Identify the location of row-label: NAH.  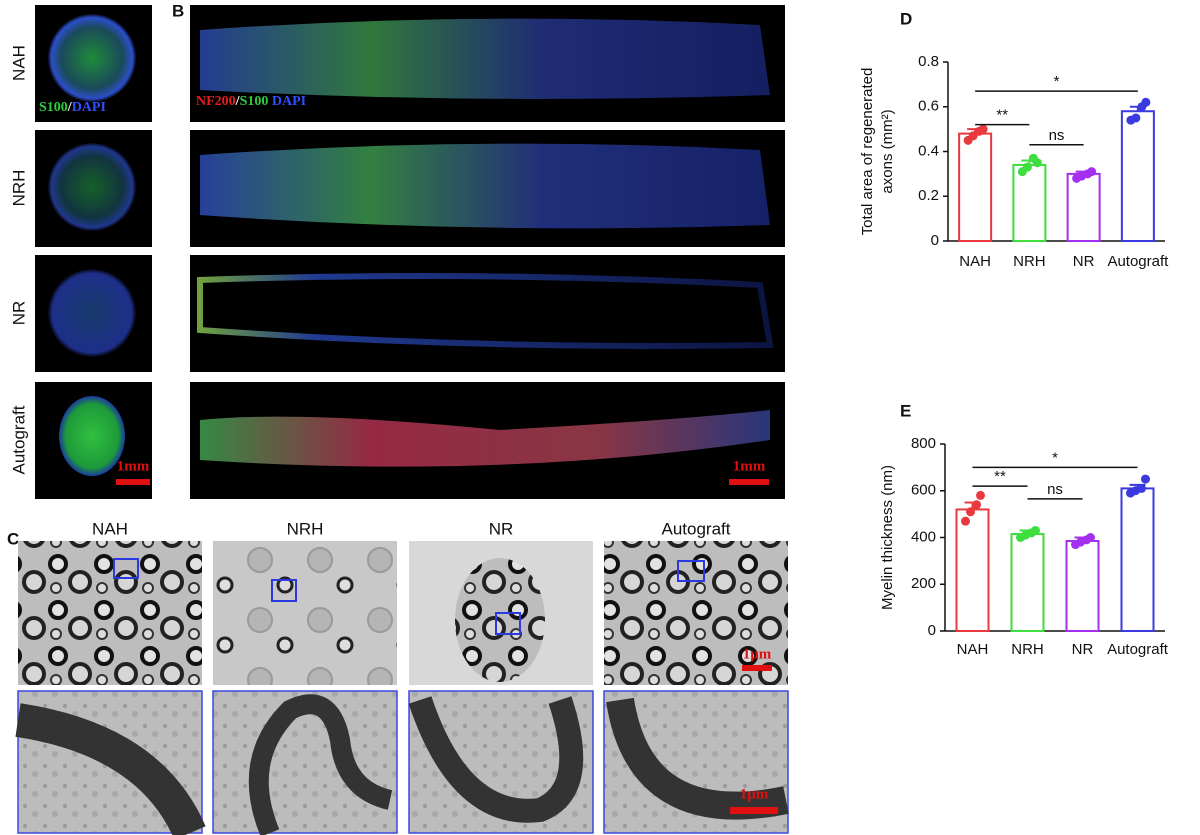
(18, 63).